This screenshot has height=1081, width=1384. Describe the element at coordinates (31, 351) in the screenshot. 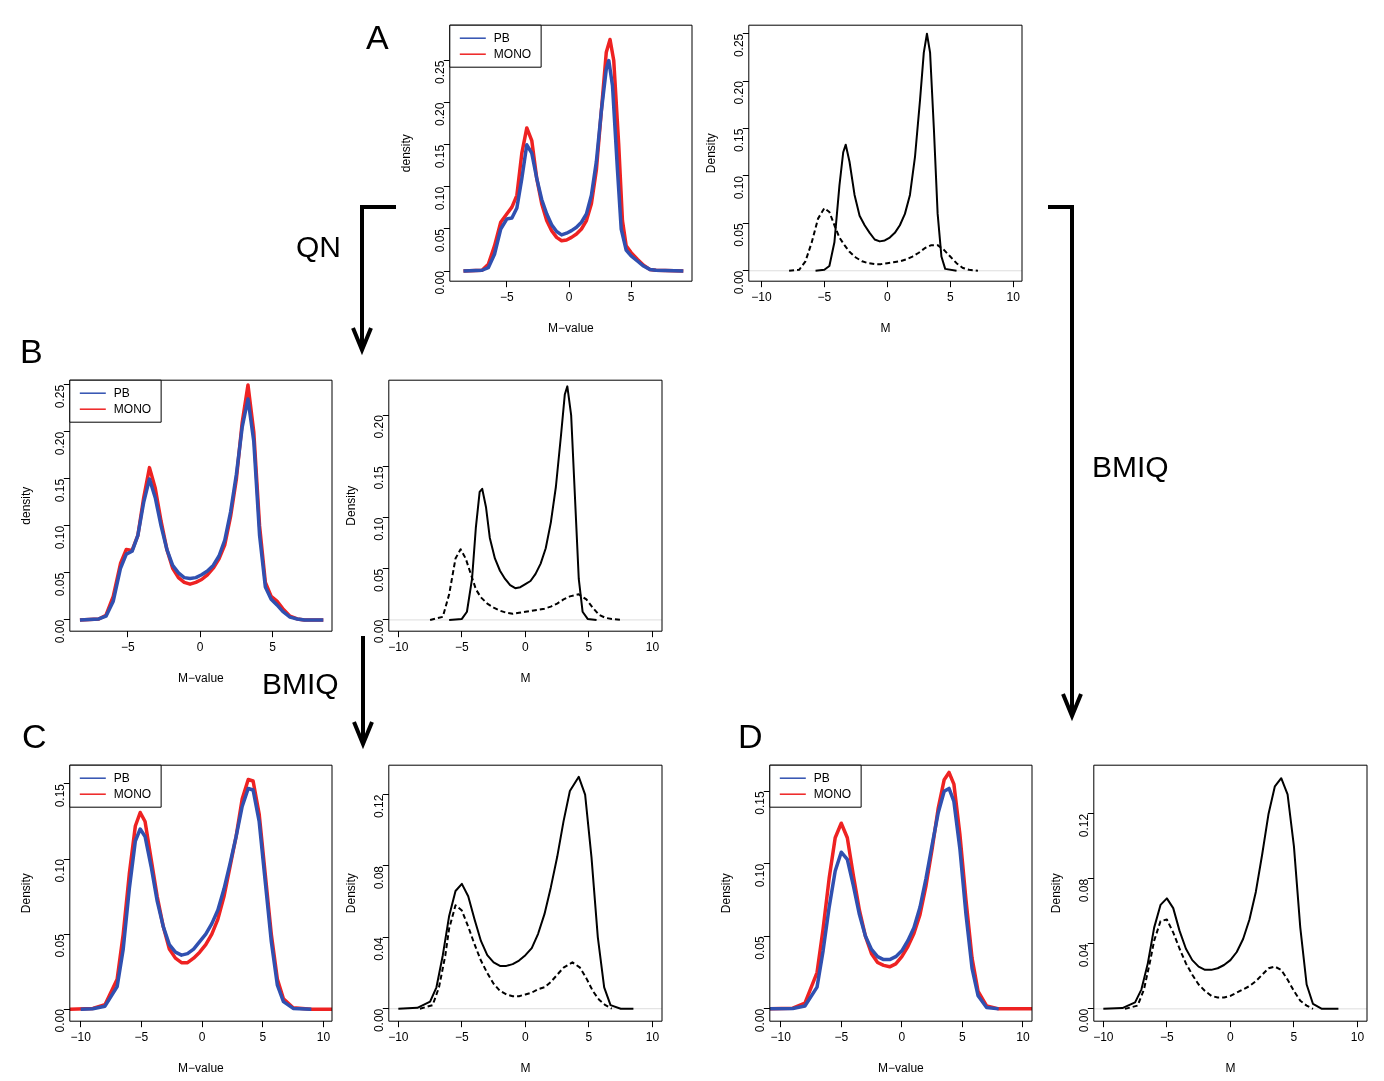

I see `chart-title: B` at that location.